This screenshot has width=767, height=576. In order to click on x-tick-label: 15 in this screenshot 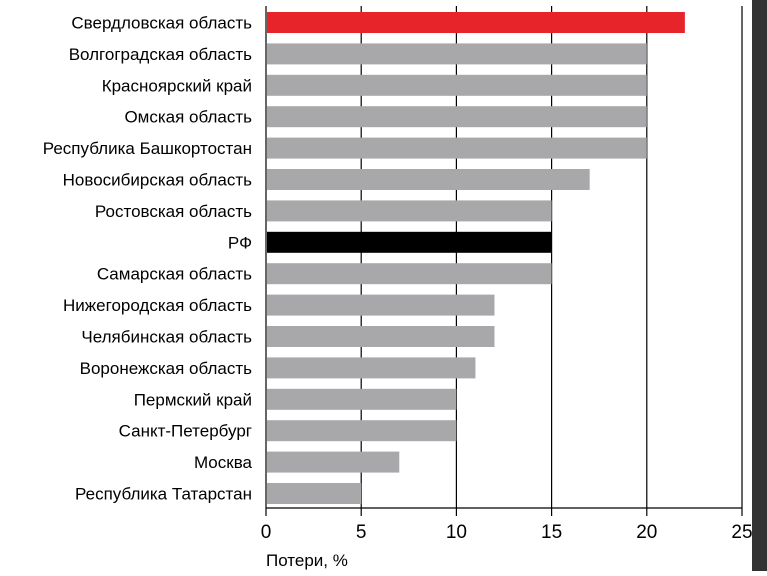, I will do `click(551, 532)`.